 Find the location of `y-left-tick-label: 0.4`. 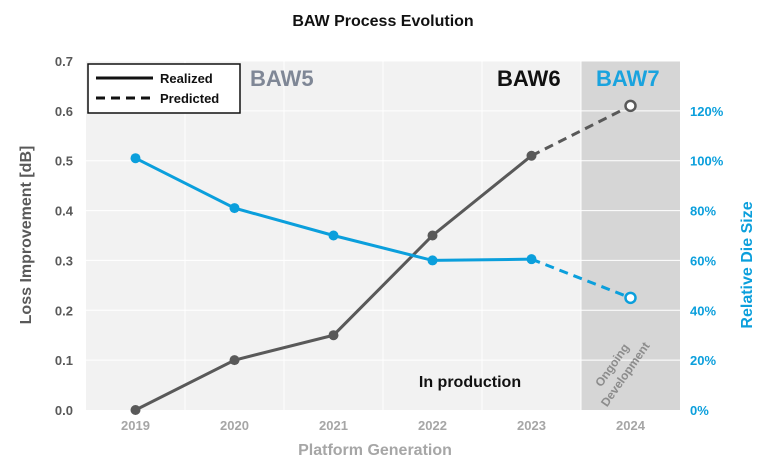

y-left-tick-label: 0.4 is located at coordinates (64, 211).